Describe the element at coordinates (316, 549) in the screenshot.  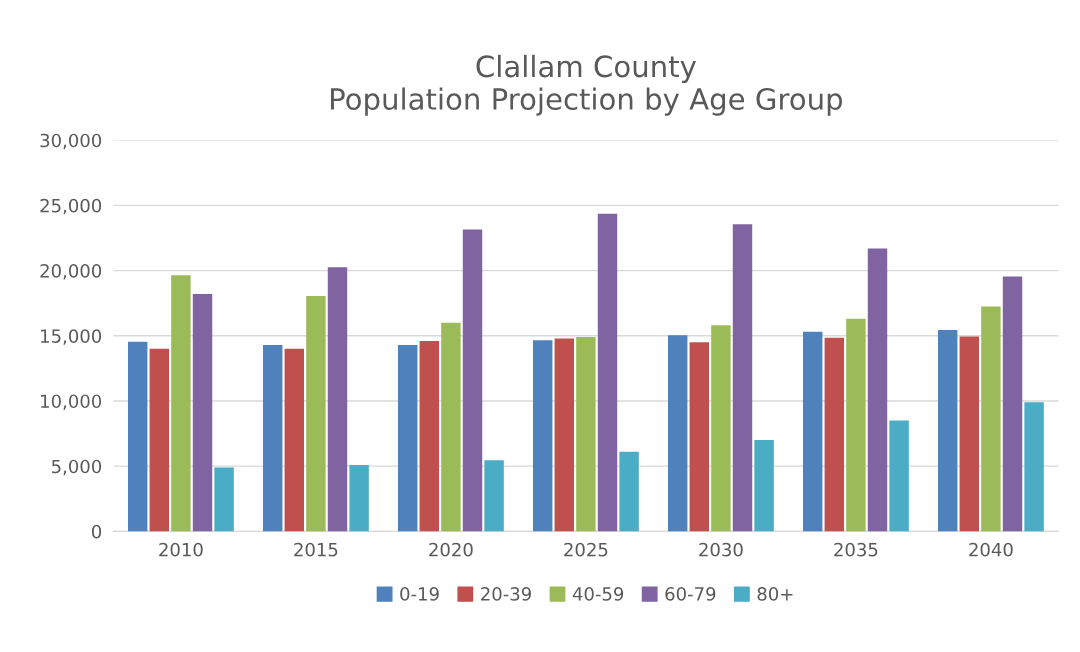
I see `x-tick-label: 2015` at that location.